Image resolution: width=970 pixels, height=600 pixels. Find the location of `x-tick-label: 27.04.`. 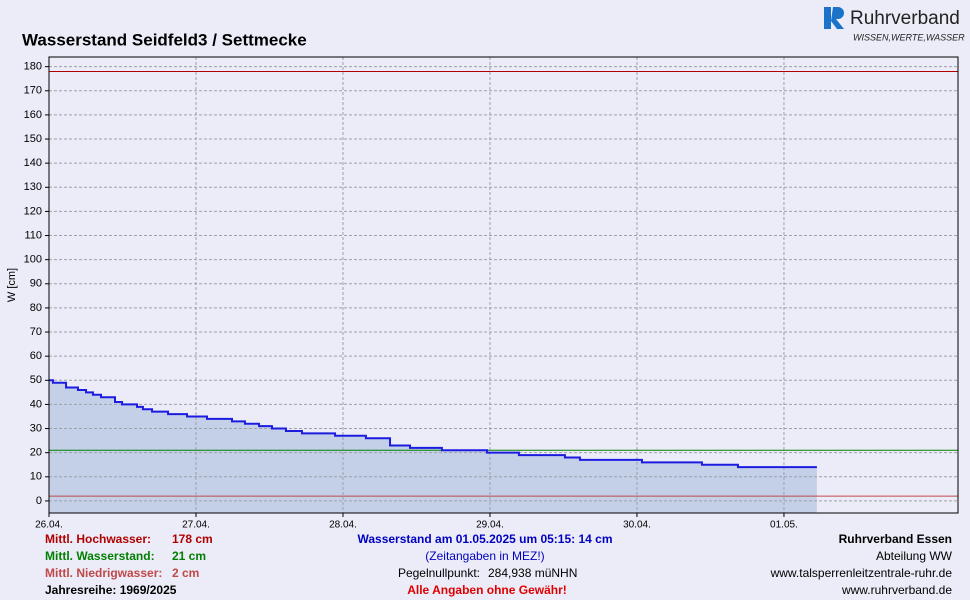

x-tick-label: 27.04. is located at coordinates (196, 525).